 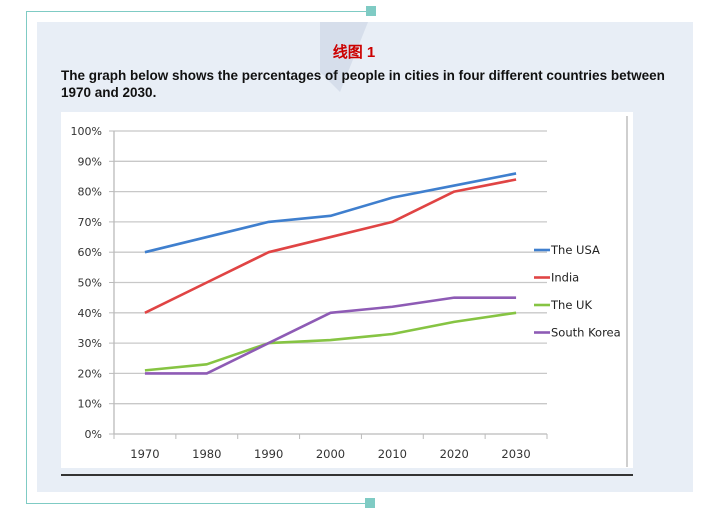 I want to click on legend-item: The UK, so click(x=563, y=305).